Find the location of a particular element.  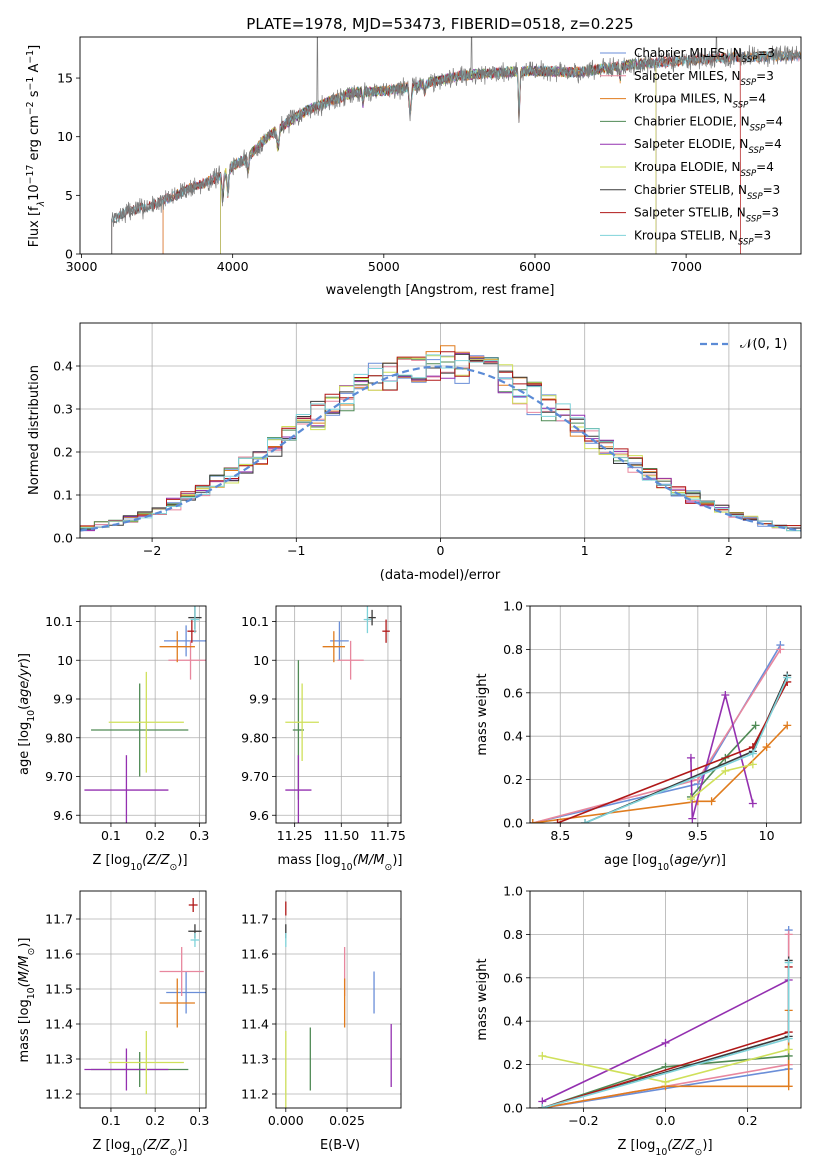

series-salpeter-elodie is located at coordinates (721, 756).